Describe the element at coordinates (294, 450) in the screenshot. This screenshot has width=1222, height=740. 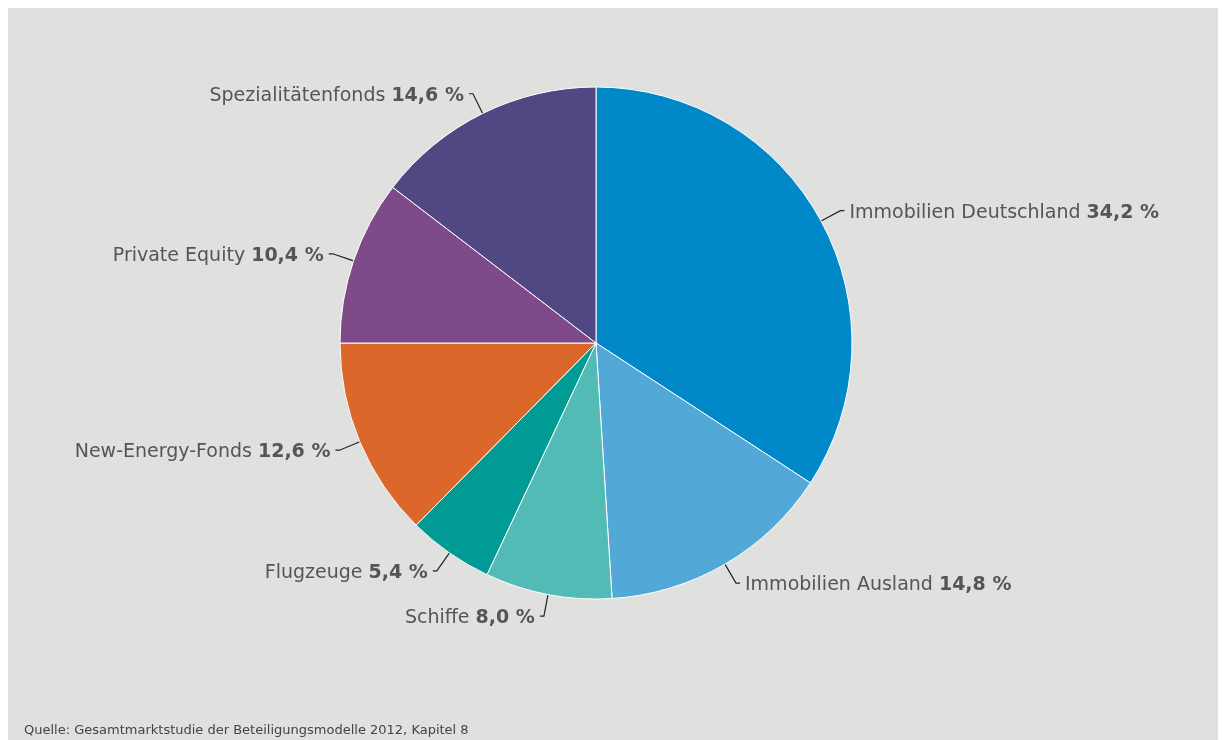
I see `data-label: 12,6 %` at that location.